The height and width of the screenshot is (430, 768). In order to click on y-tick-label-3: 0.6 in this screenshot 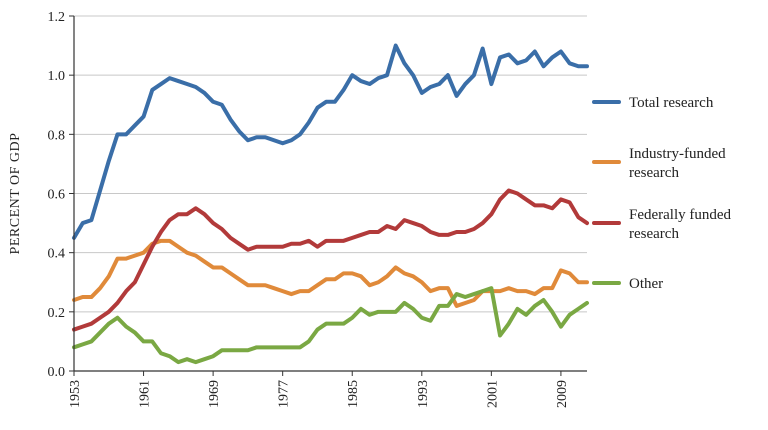, I will do `click(57, 195)`.